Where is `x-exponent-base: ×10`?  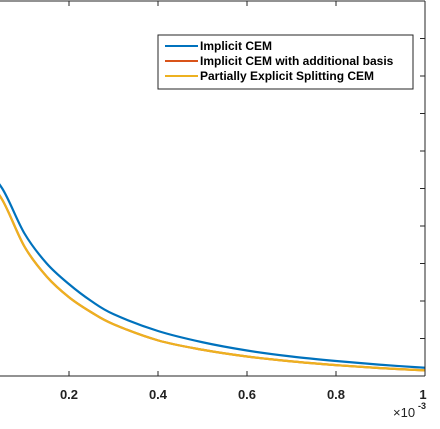 x-exponent-base: ×10 is located at coordinates (404, 412).